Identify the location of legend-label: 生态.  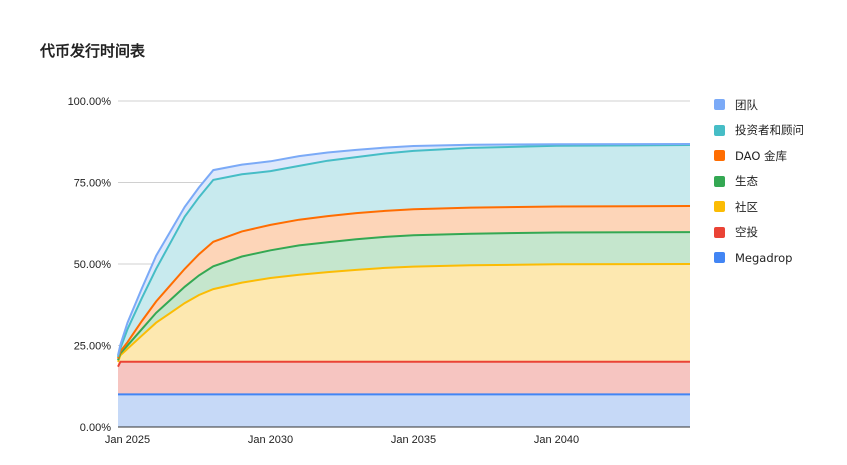
(746, 181).